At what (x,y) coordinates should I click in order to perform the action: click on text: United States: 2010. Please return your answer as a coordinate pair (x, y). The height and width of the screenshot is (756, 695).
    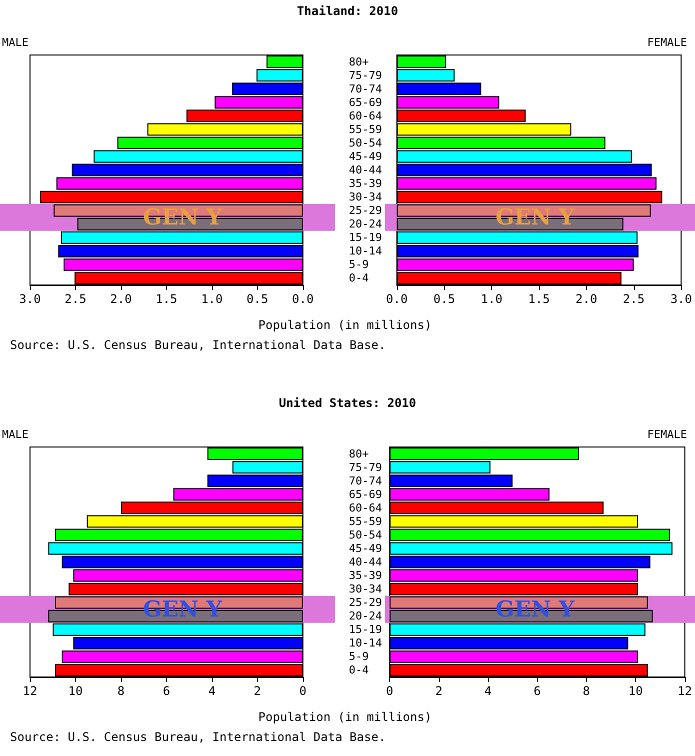
    Looking at the image, I should click on (348, 403).